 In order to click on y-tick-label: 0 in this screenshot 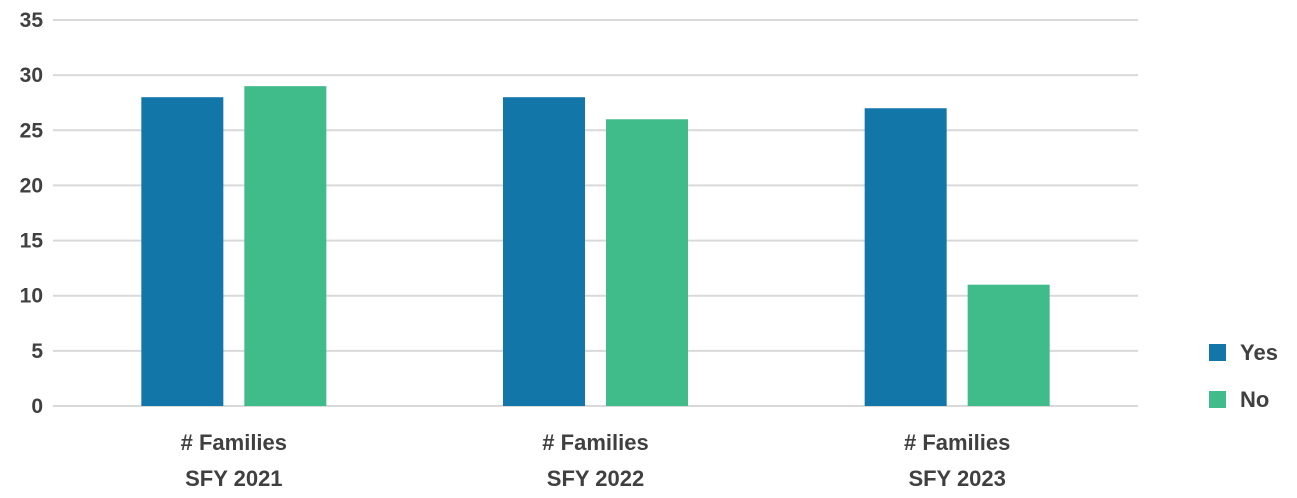, I will do `click(37, 406)`.